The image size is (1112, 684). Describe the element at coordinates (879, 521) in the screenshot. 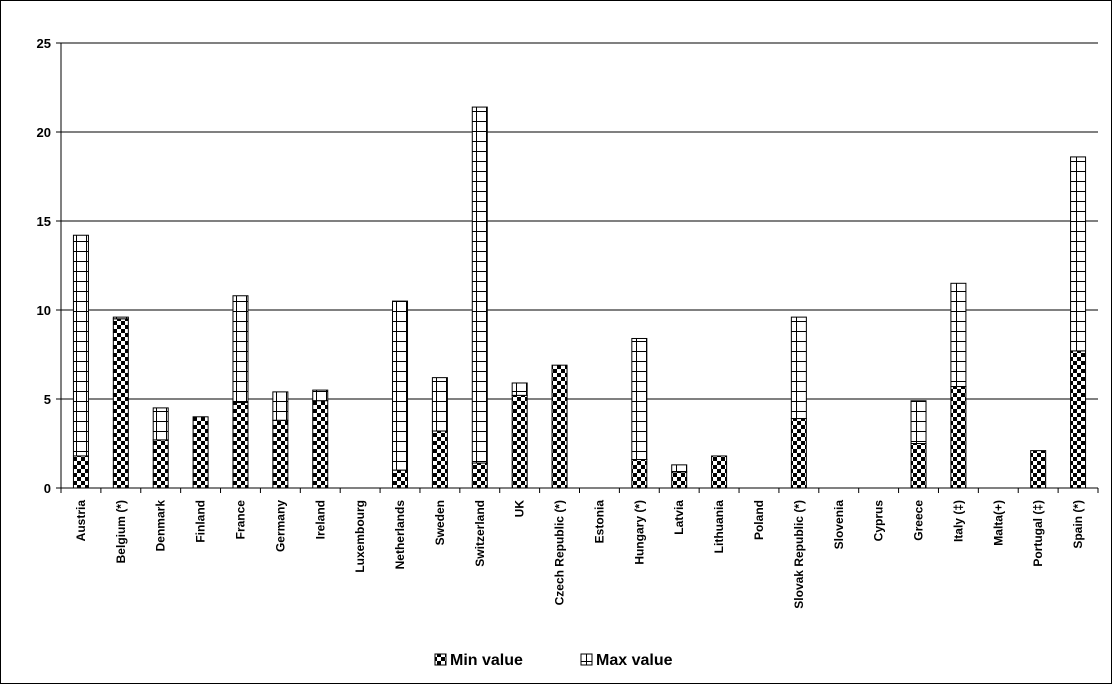

I see `x-tick-label: Cyprus` at that location.